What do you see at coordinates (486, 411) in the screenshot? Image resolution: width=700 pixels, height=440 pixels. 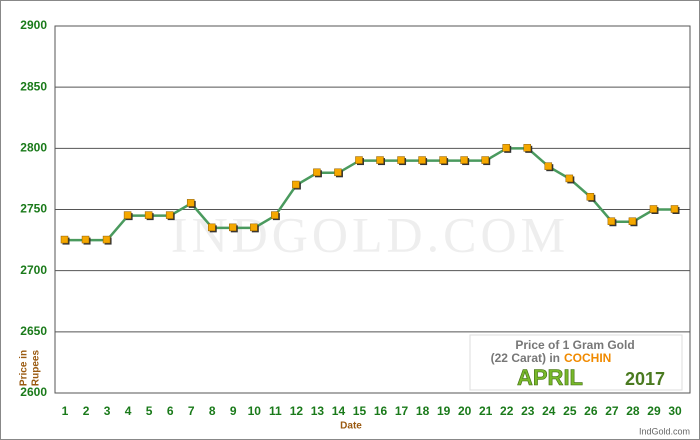 I see `x-tick-label: 21` at bounding box center [486, 411].